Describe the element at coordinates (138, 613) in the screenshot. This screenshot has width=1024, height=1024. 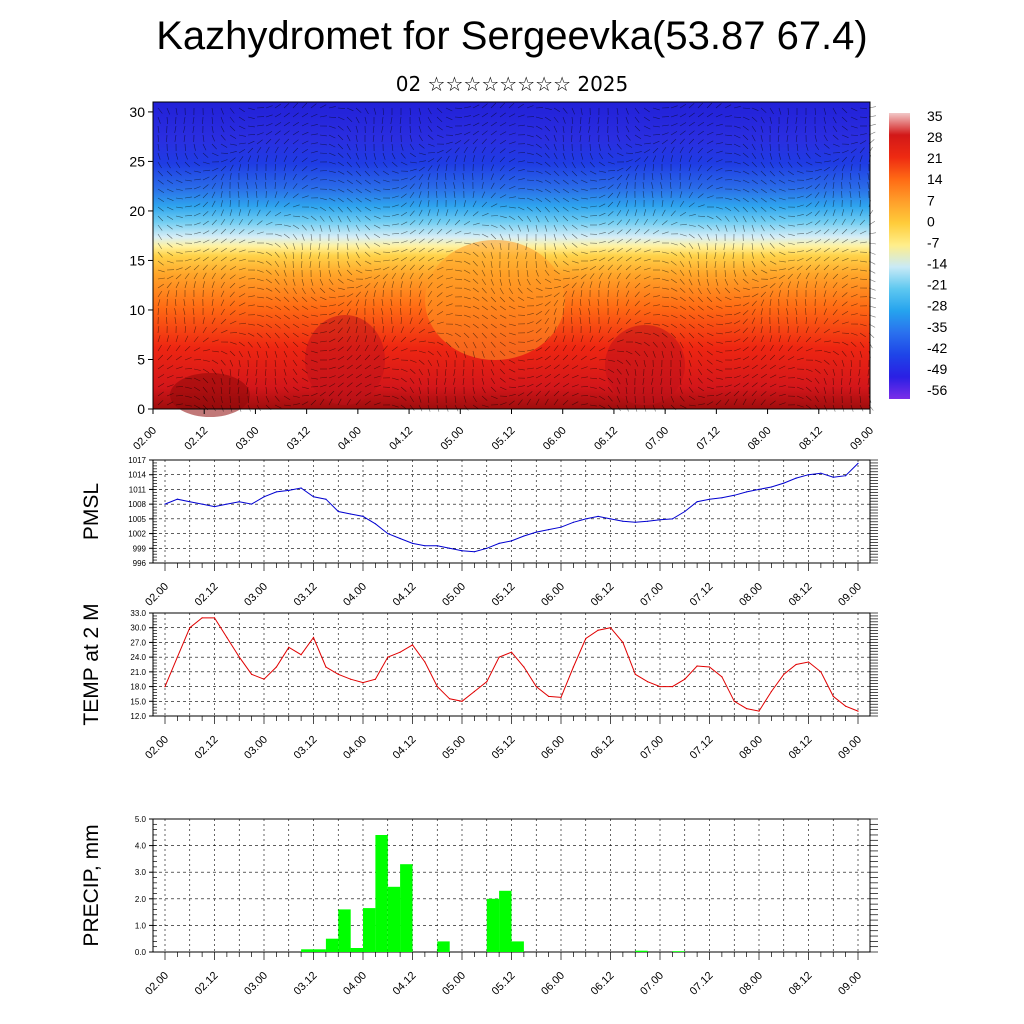
I see `panel-temp-y-tick-label: 33.0` at that location.